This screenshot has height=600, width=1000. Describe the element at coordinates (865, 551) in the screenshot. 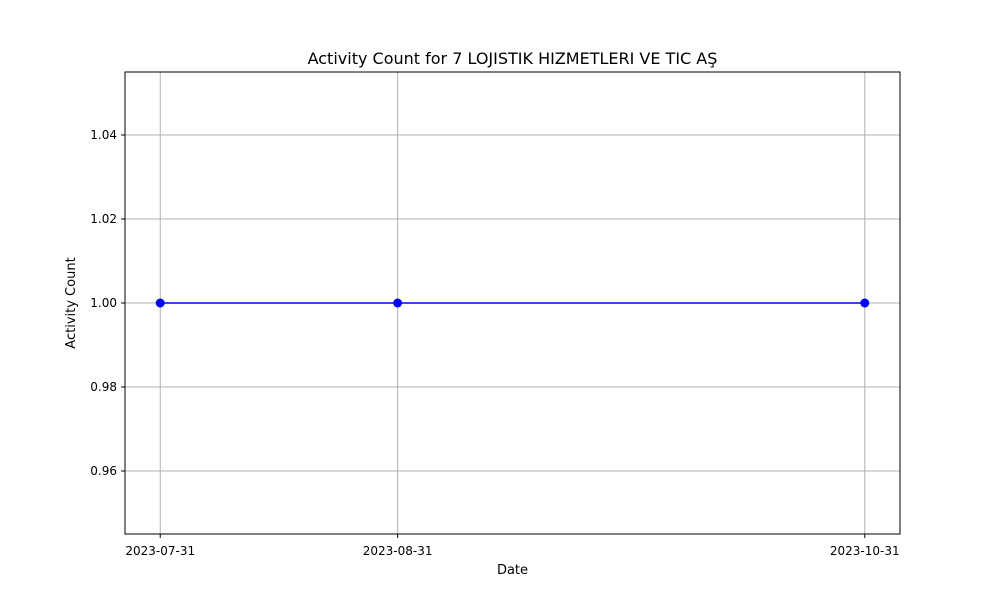

I see `x-tick-label: 2023-10-31` at that location.